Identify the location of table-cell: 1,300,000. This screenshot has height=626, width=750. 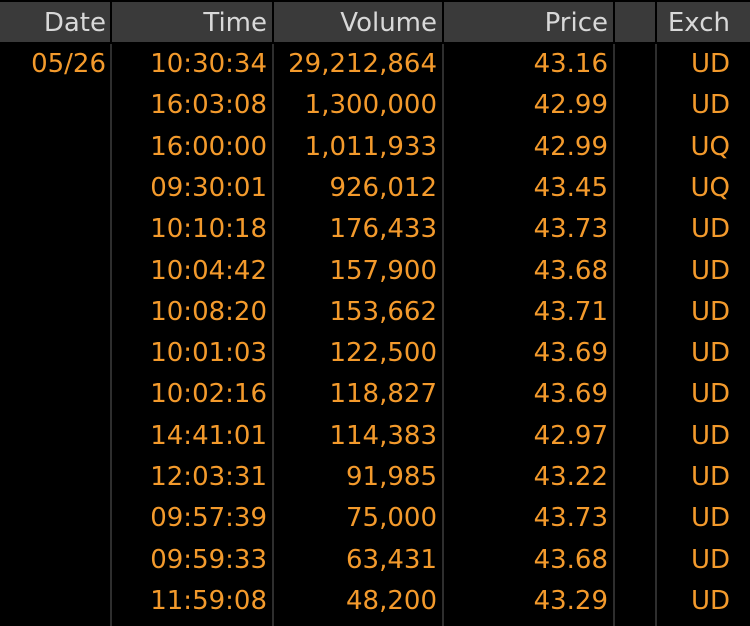
(370, 105).